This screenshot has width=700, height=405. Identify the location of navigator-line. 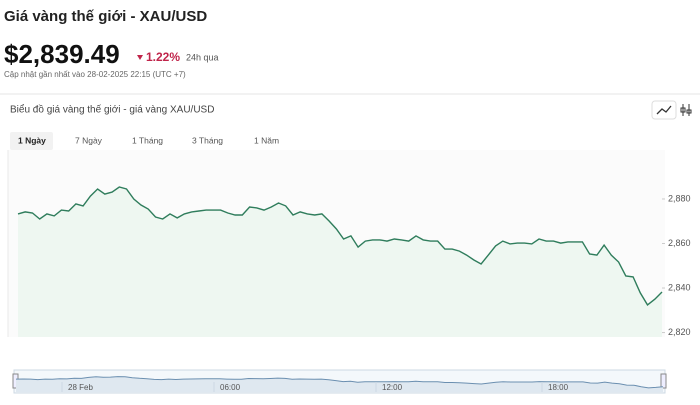
(339, 382).